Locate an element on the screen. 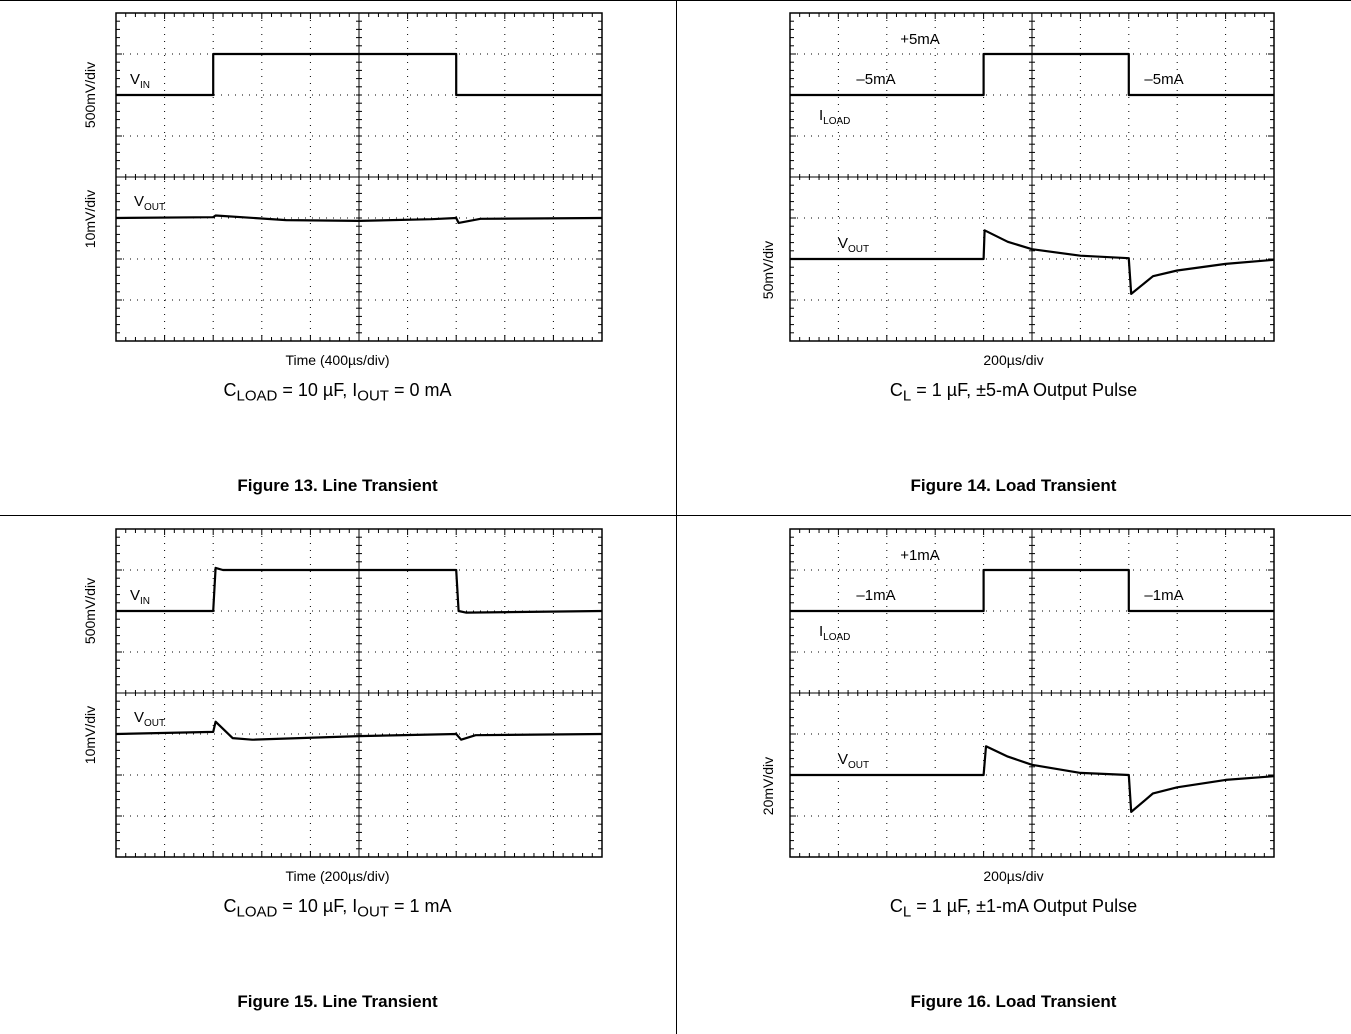  current-annotation-right: –1mA is located at coordinates (1163, 595).